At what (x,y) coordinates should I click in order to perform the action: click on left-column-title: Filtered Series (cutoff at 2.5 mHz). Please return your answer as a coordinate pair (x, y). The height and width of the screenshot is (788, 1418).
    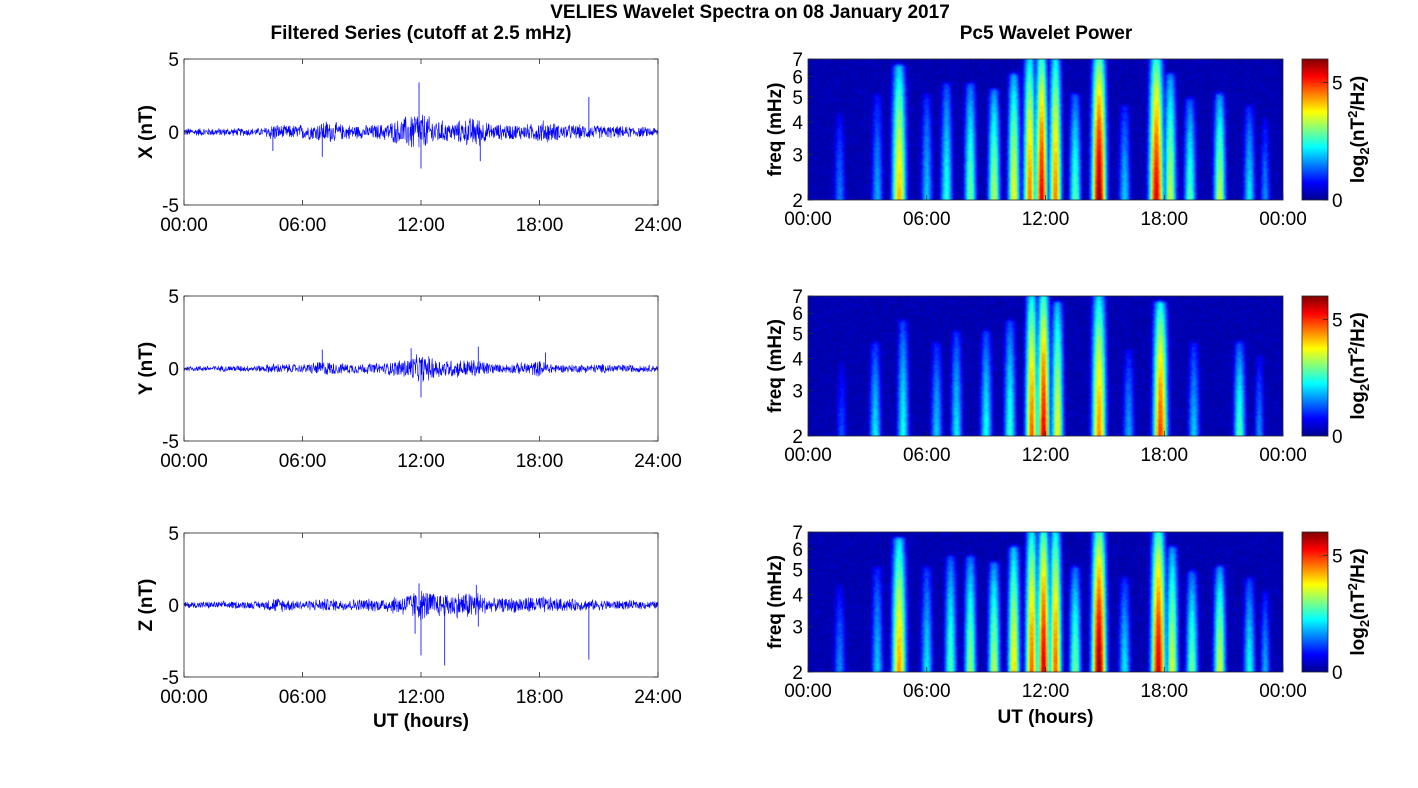
    Looking at the image, I should click on (421, 33).